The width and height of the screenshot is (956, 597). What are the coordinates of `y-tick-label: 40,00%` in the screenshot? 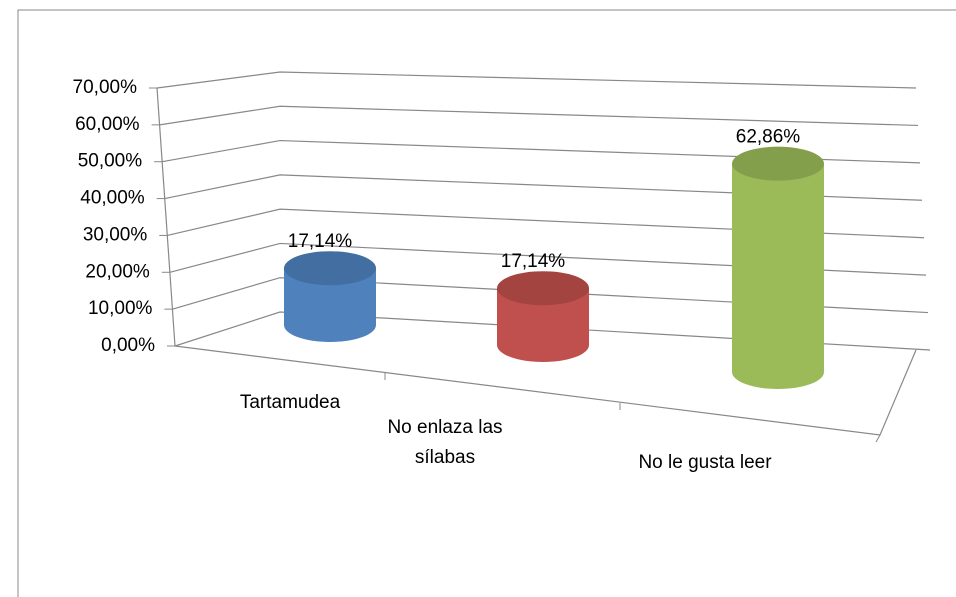 It's located at (112, 198).